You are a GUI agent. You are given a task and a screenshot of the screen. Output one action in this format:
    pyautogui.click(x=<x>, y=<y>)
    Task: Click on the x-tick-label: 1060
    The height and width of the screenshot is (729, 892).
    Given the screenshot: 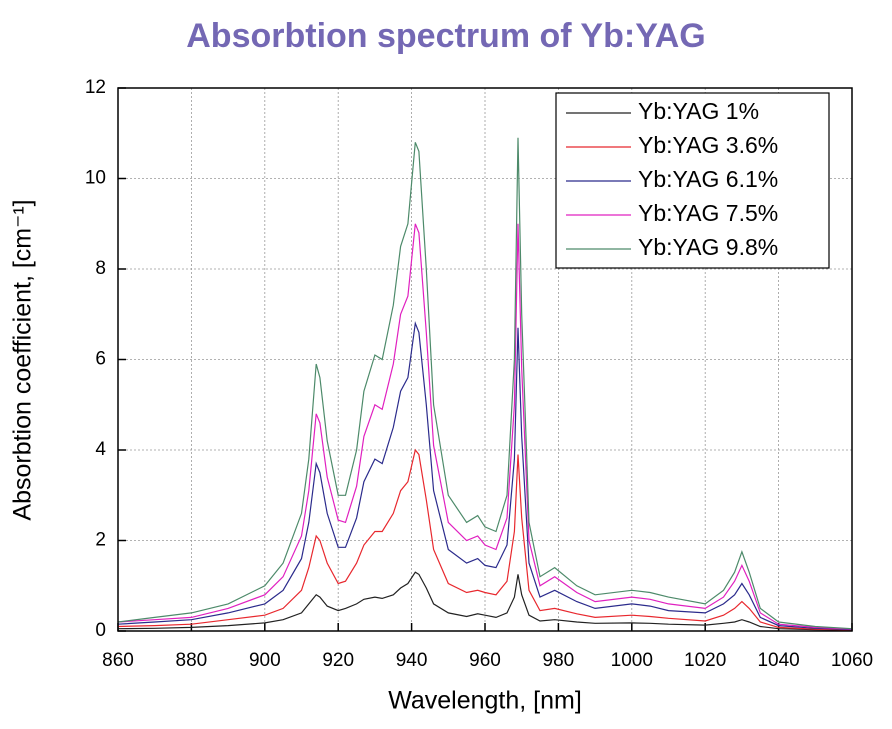 What is the action you would take?
    pyautogui.click(x=852, y=660)
    